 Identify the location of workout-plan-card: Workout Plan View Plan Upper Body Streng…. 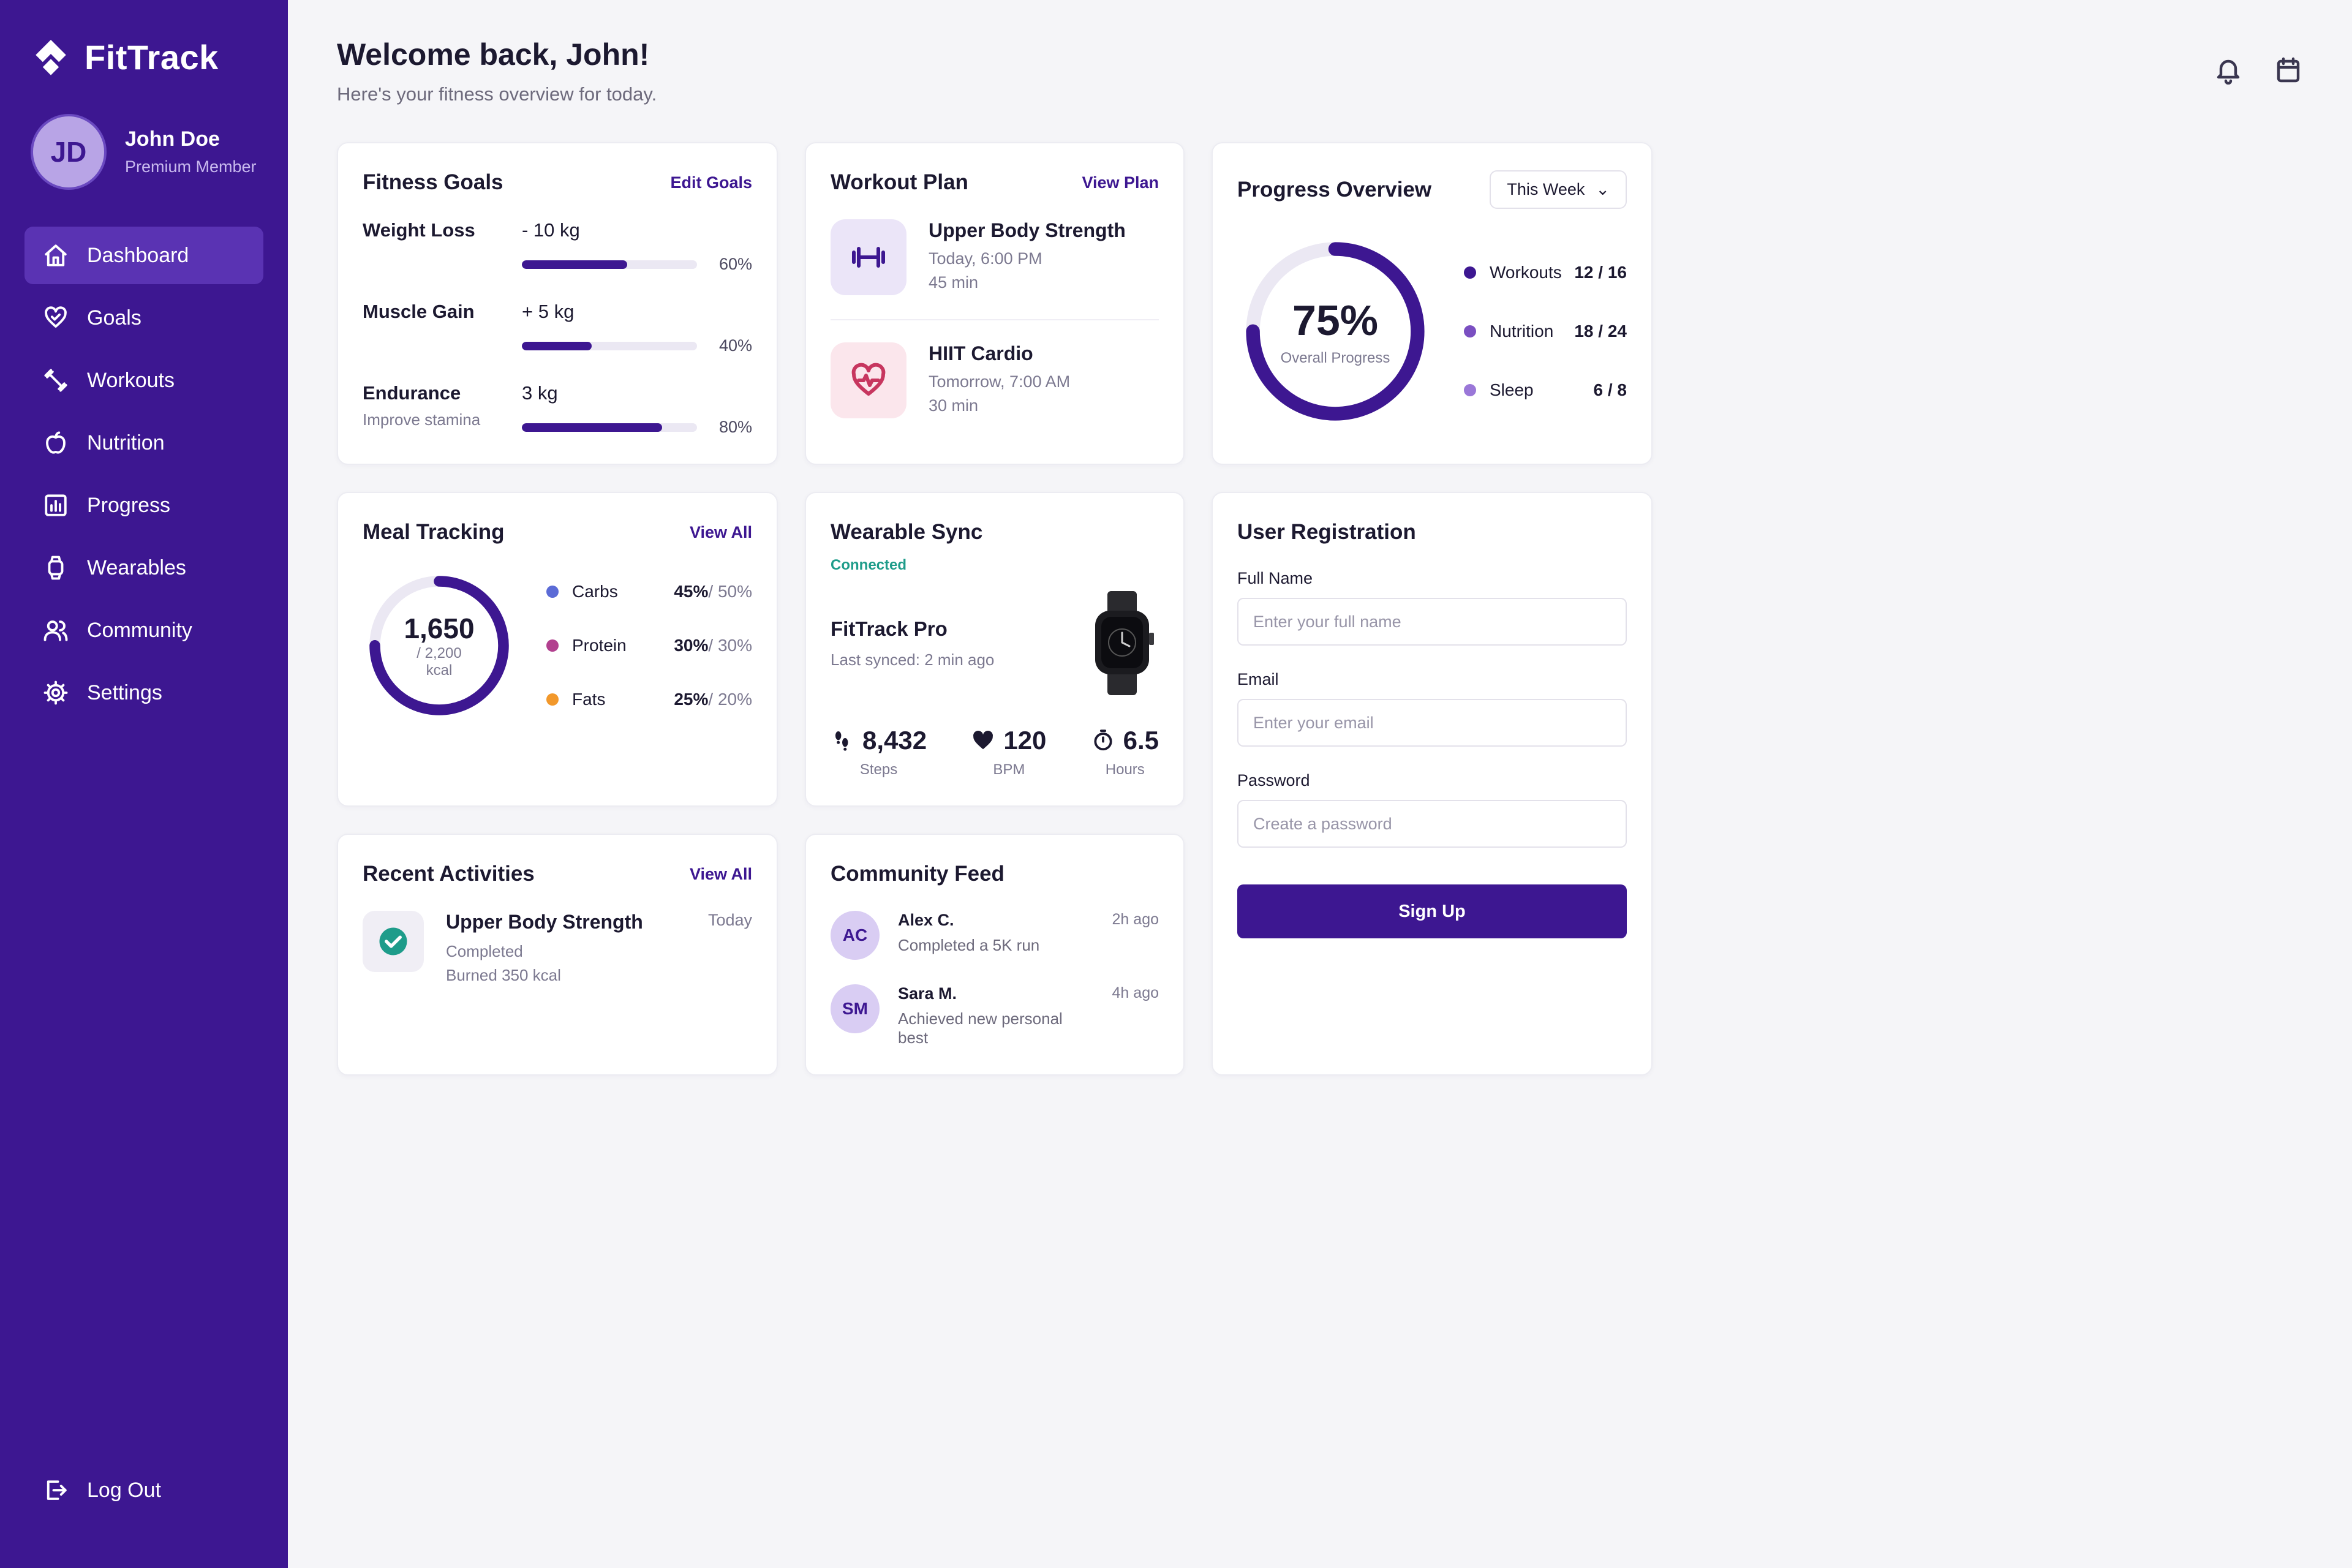
(995, 303).